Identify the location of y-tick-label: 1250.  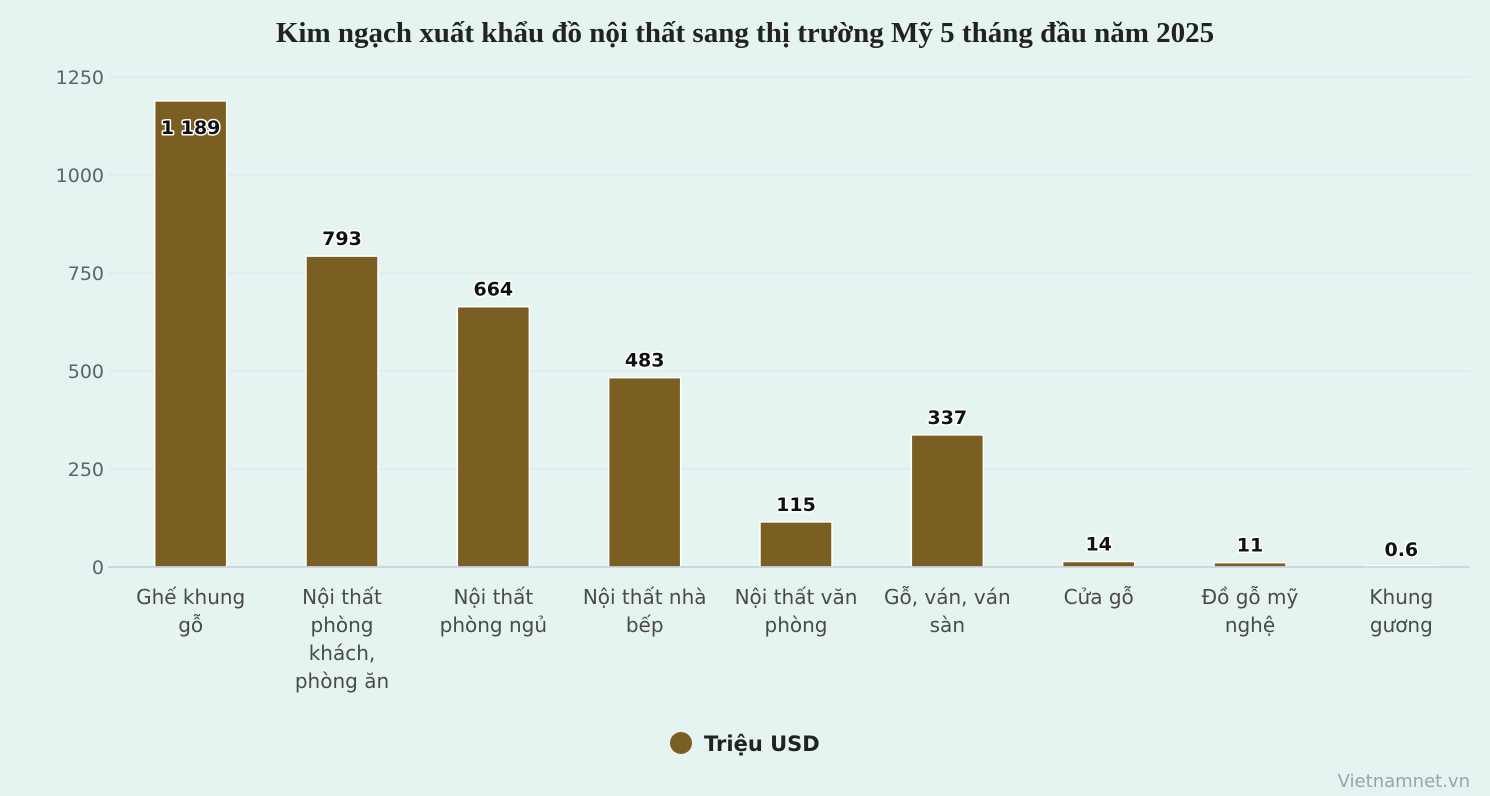
(80, 78).